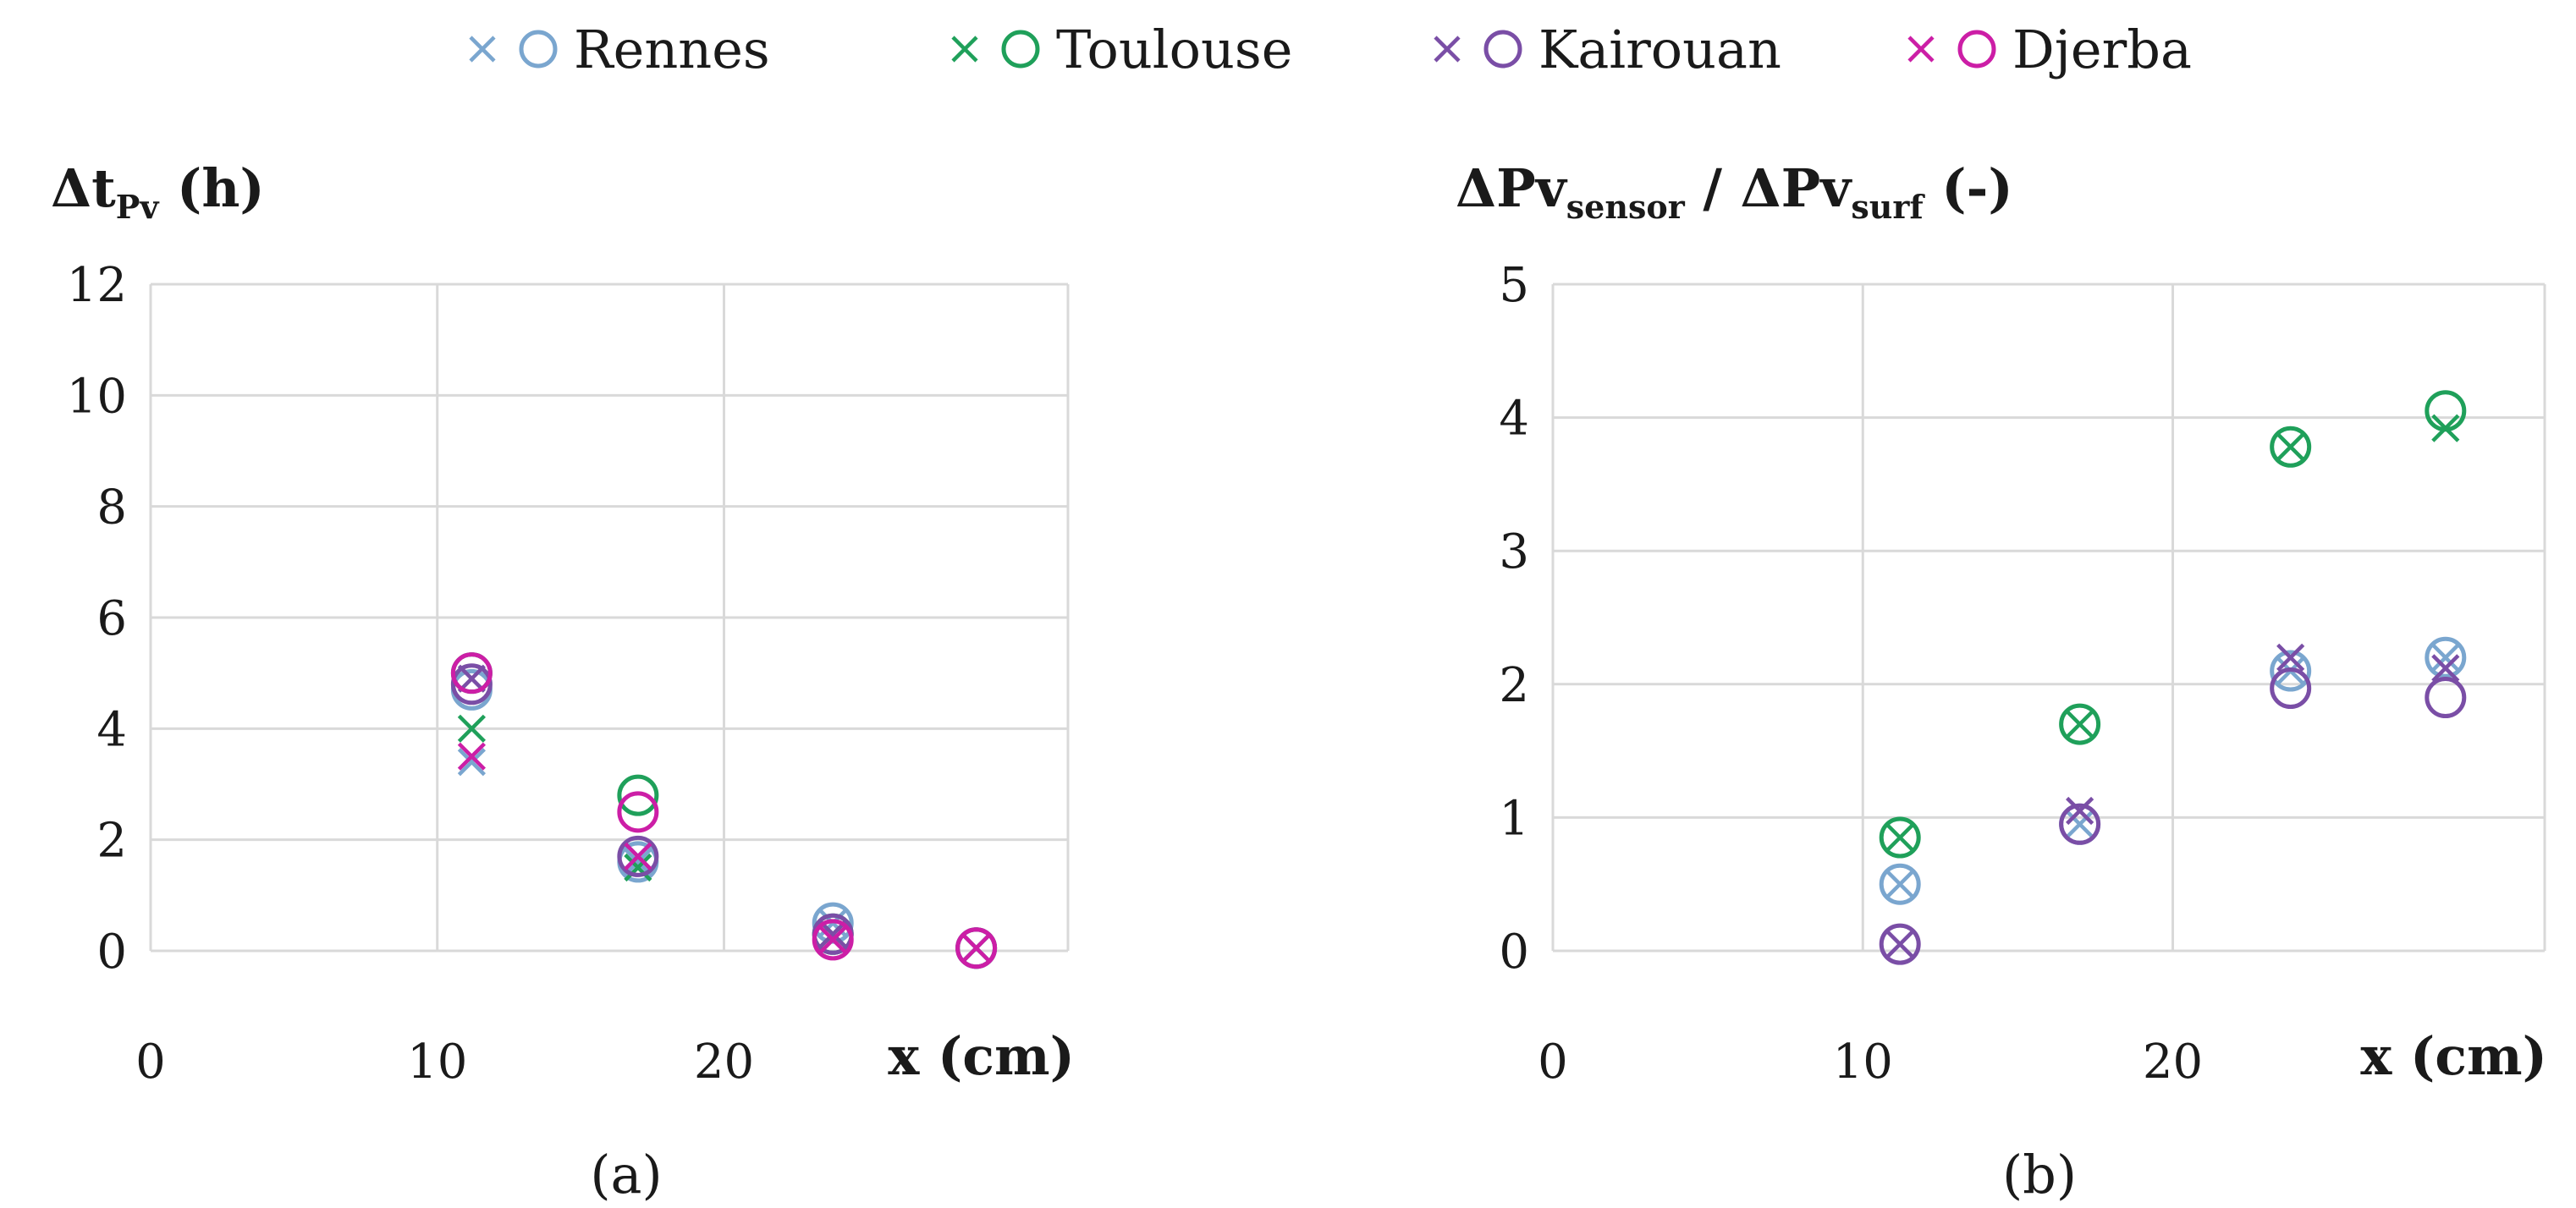 The image size is (2576, 1208). What do you see at coordinates (672, 49) in the screenshot?
I see `legend-label-rennes: Rennes` at bounding box center [672, 49].